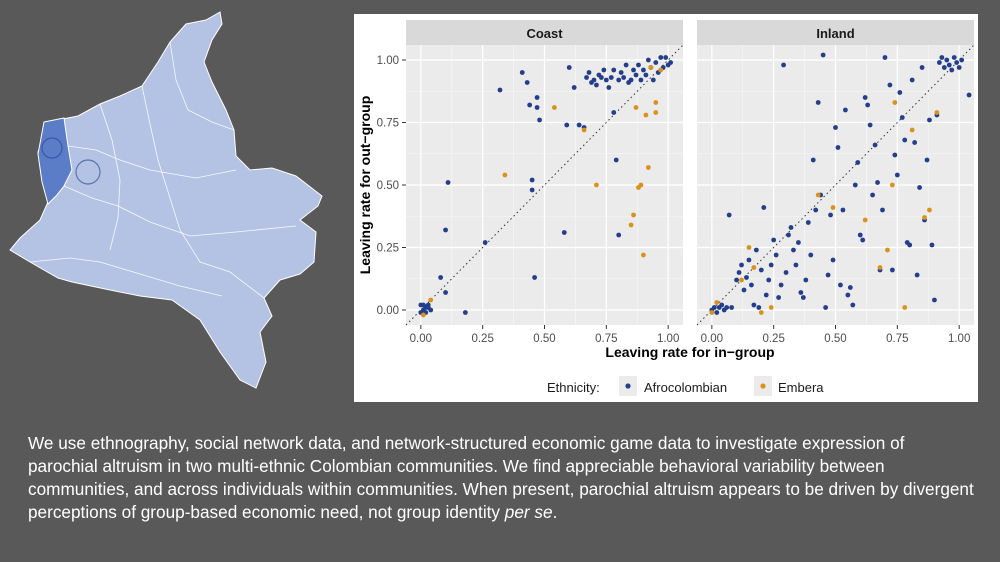 This screenshot has height=562, width=1000. I want to click on x-tick-label-inland: 0.50, so click(835, 339).